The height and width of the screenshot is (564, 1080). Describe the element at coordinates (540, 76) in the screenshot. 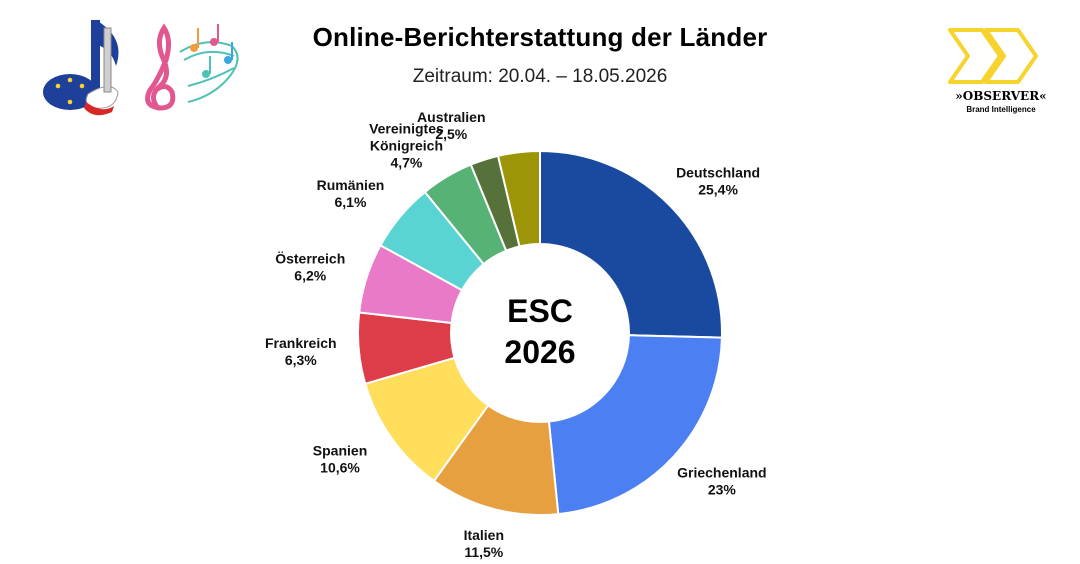

I see `chart-subtitle: Zeitraum: 20.04. – 18.05.2026` at that location.